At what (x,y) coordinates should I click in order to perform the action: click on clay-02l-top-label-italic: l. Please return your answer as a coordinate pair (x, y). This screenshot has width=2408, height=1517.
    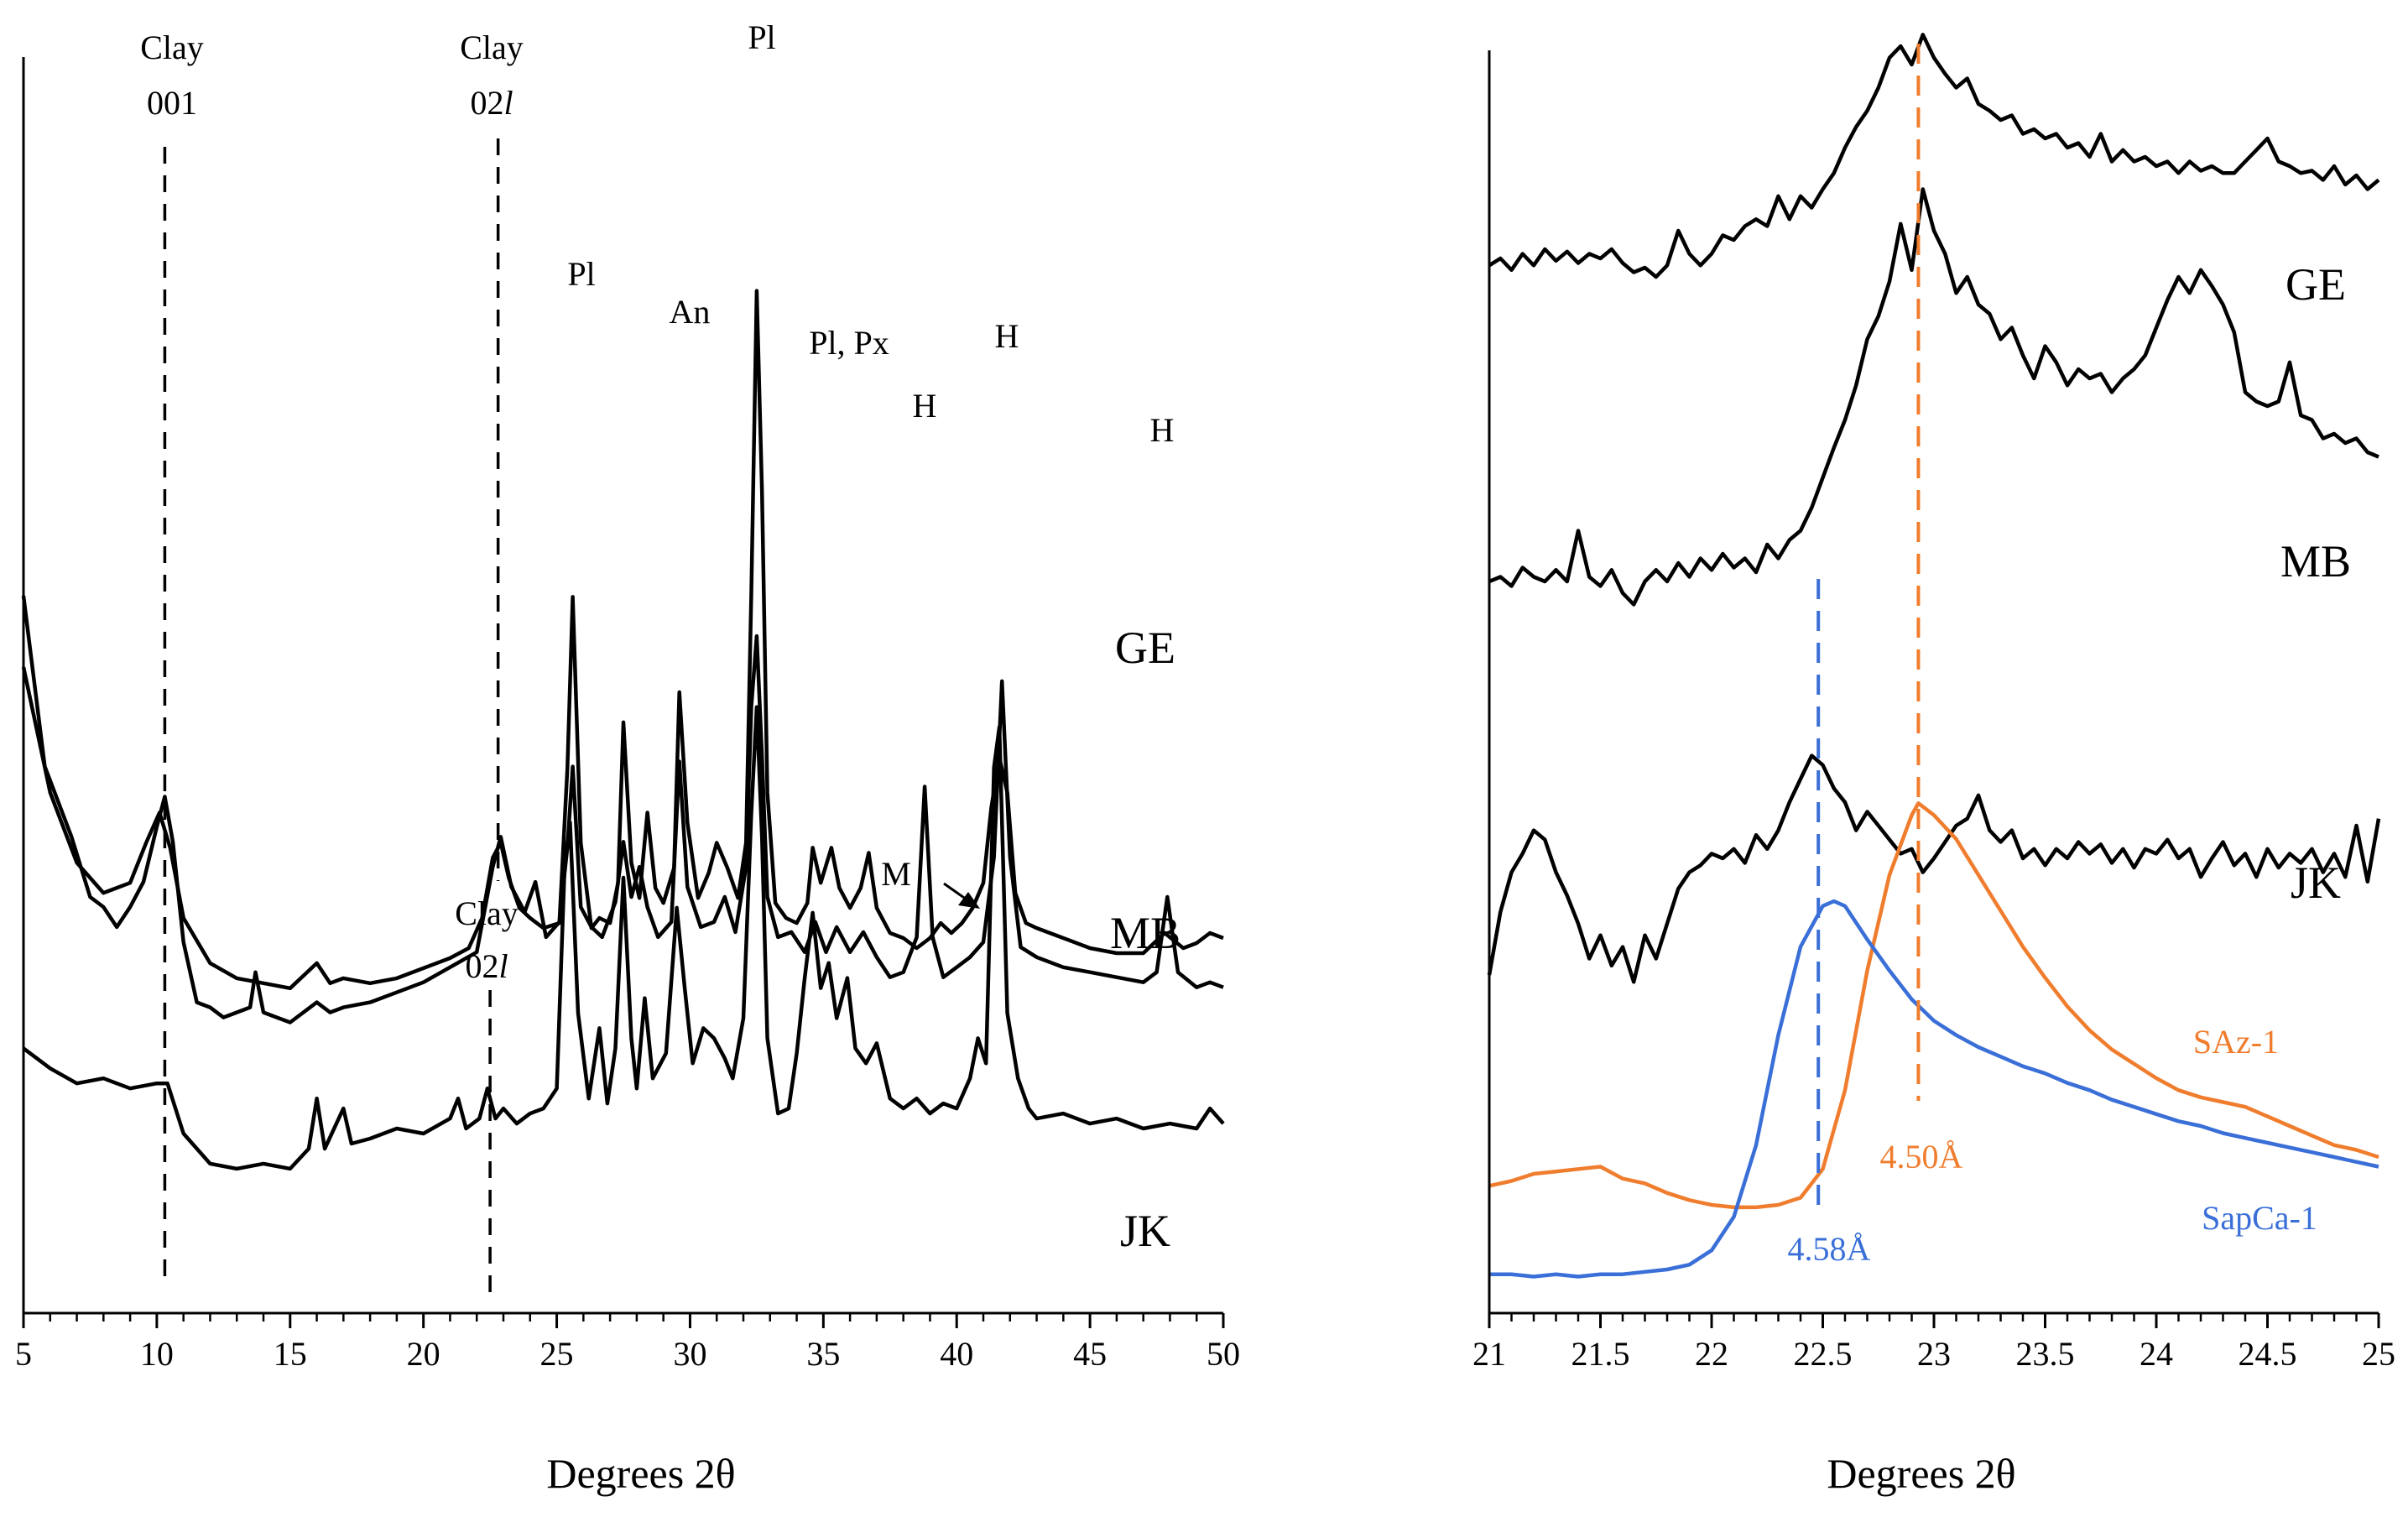
    Looking at the image, I should click on (508, 103).